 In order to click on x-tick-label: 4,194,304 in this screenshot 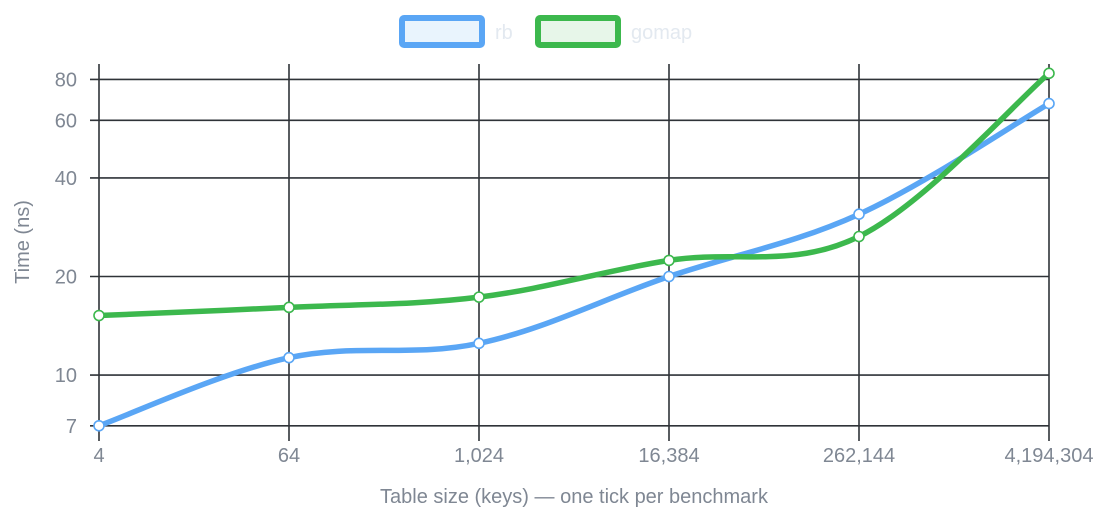, I will do `click(1049, 456)`.